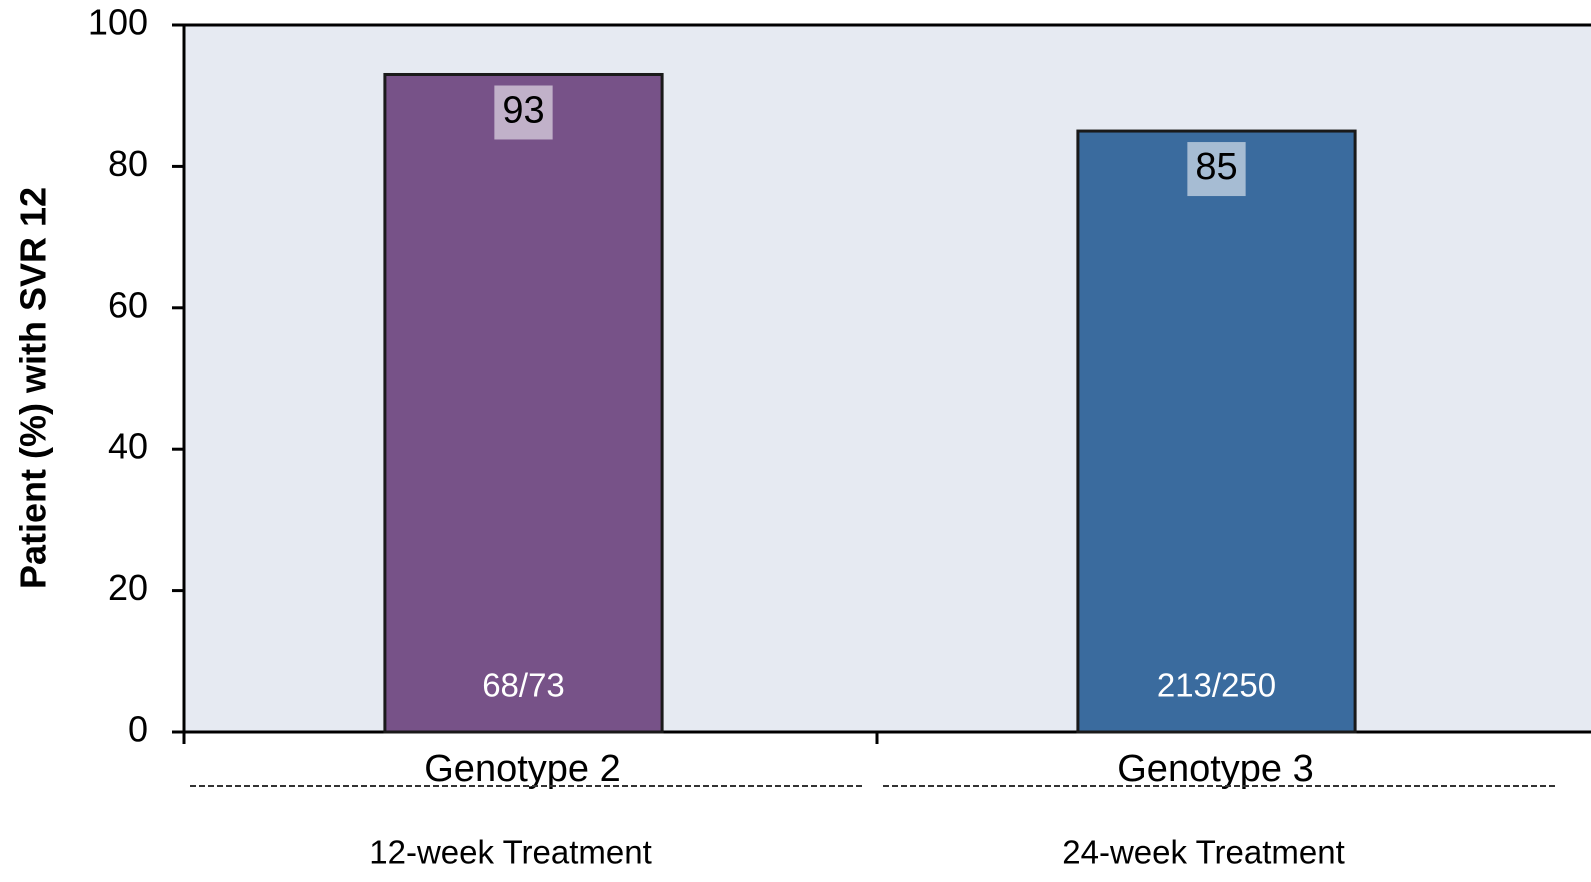  Describe the element at coordinates (522, 769) in the screenshot. I see `x-tick-label: Genotype 2` at that location.